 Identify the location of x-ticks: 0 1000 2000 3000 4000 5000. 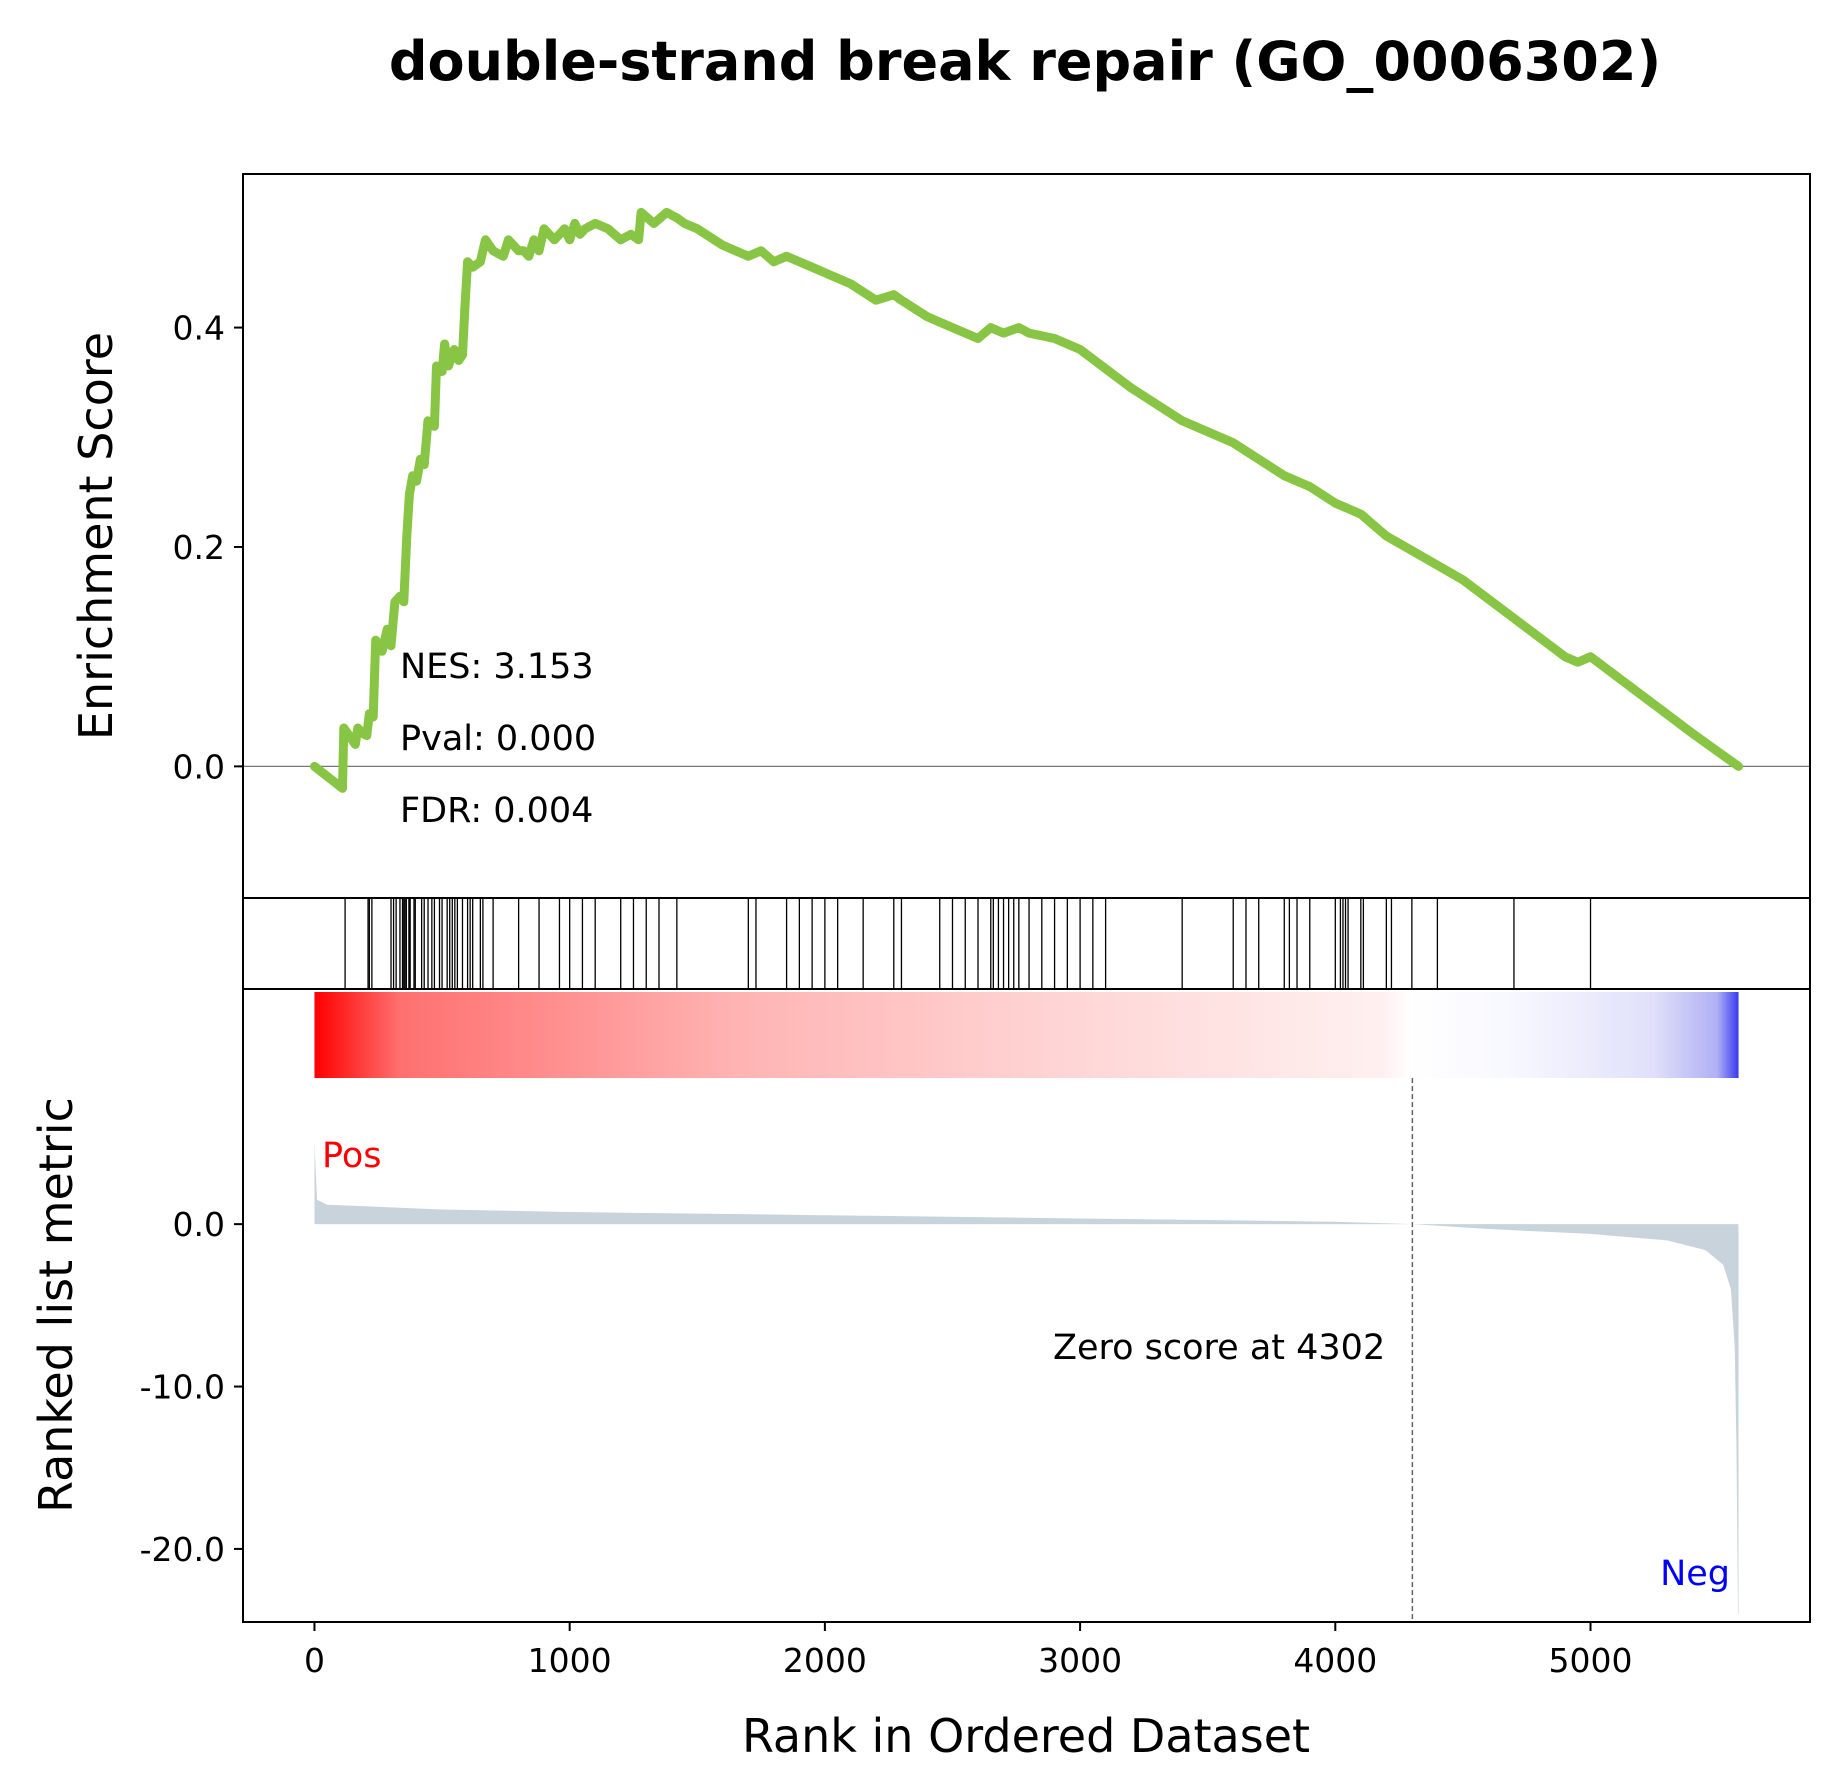
(968, 1651).